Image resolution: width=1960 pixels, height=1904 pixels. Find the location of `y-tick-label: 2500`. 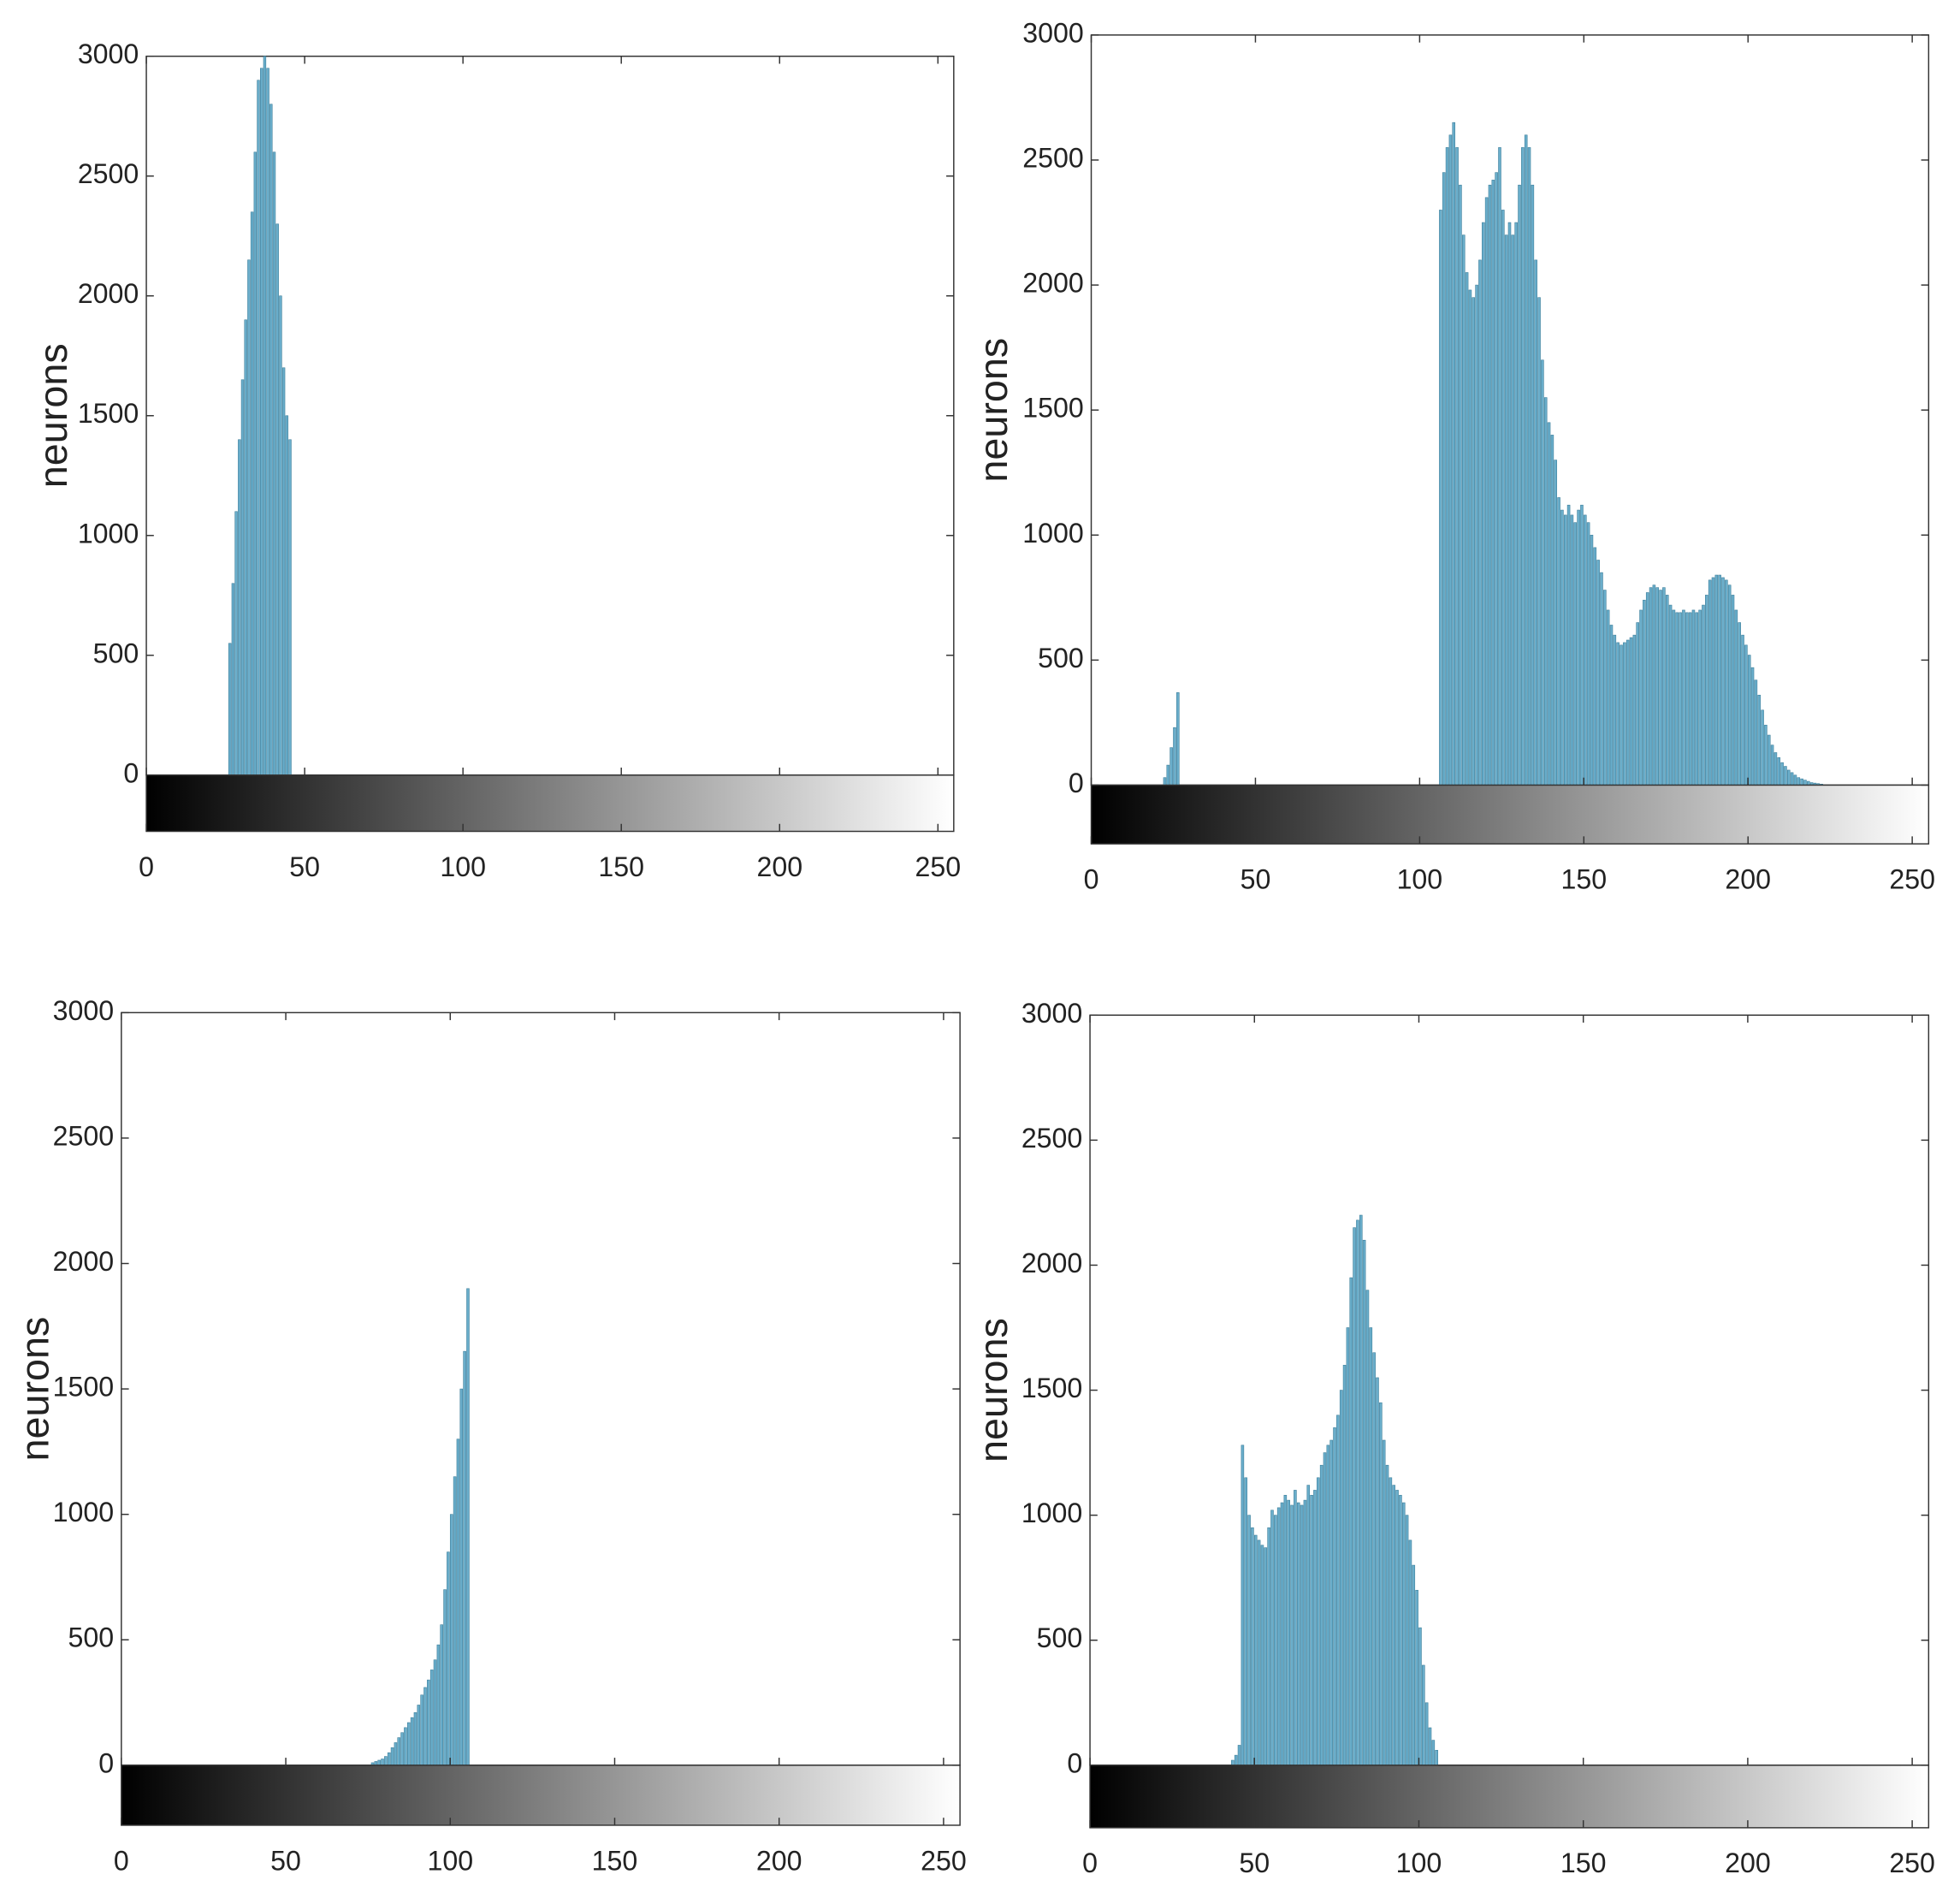

y-tick-label: 2500 is located at coordinates (1051, 1138).